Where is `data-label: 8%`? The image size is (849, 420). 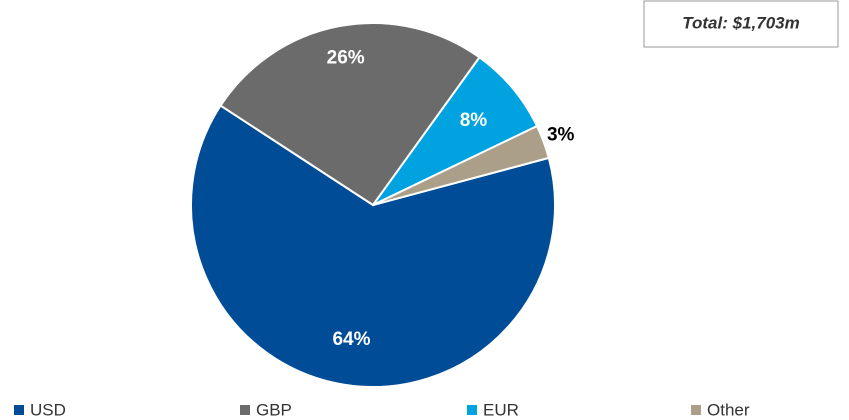
data-label: 8% is located at coordinates (474, 120).